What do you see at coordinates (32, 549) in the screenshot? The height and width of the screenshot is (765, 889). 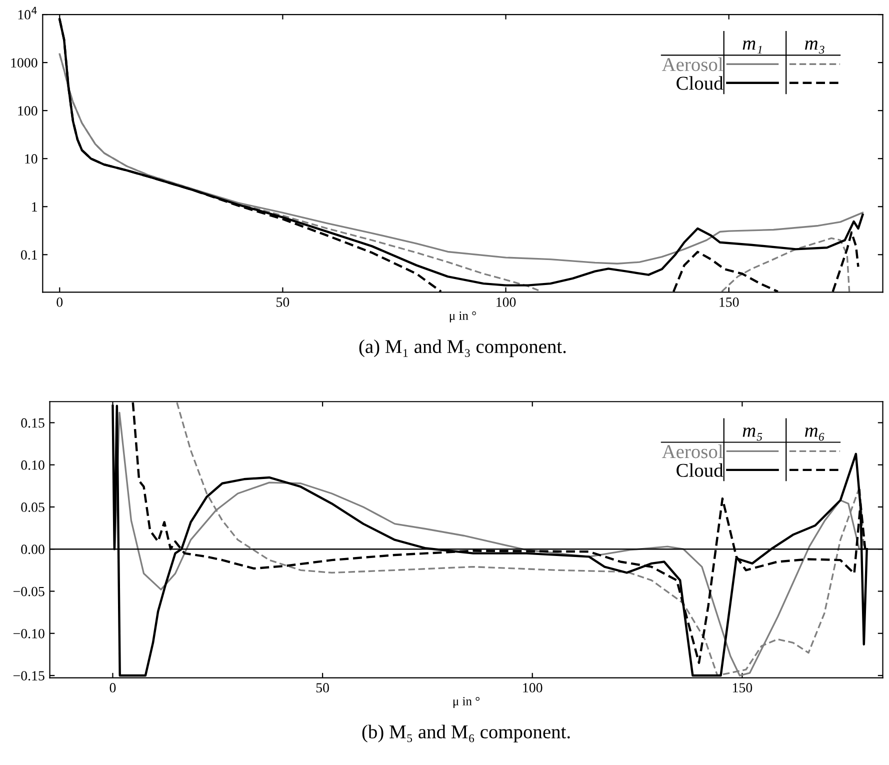 I see `y-tick-label: 0.00` at bounding box center [32, 549].